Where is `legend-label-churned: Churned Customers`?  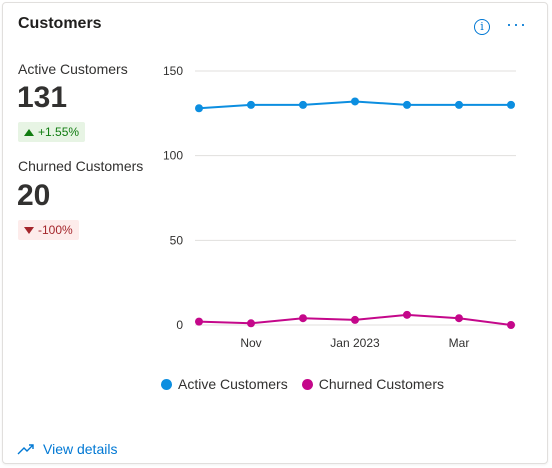 legend-label-churned: Churned Customers is located at coordinates (381, 384).